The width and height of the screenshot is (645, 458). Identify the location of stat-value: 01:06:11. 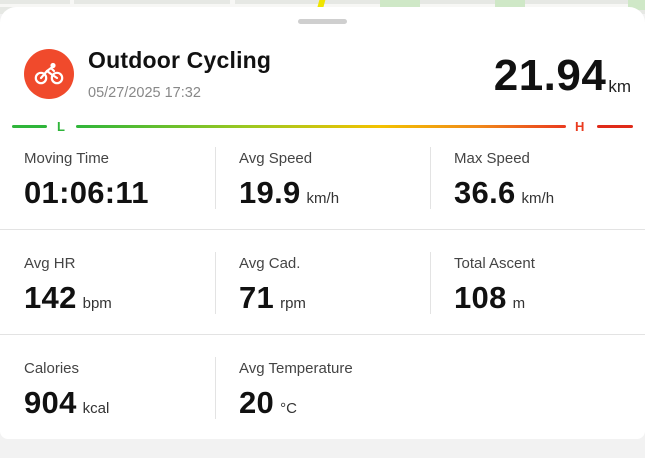
(86, 192).